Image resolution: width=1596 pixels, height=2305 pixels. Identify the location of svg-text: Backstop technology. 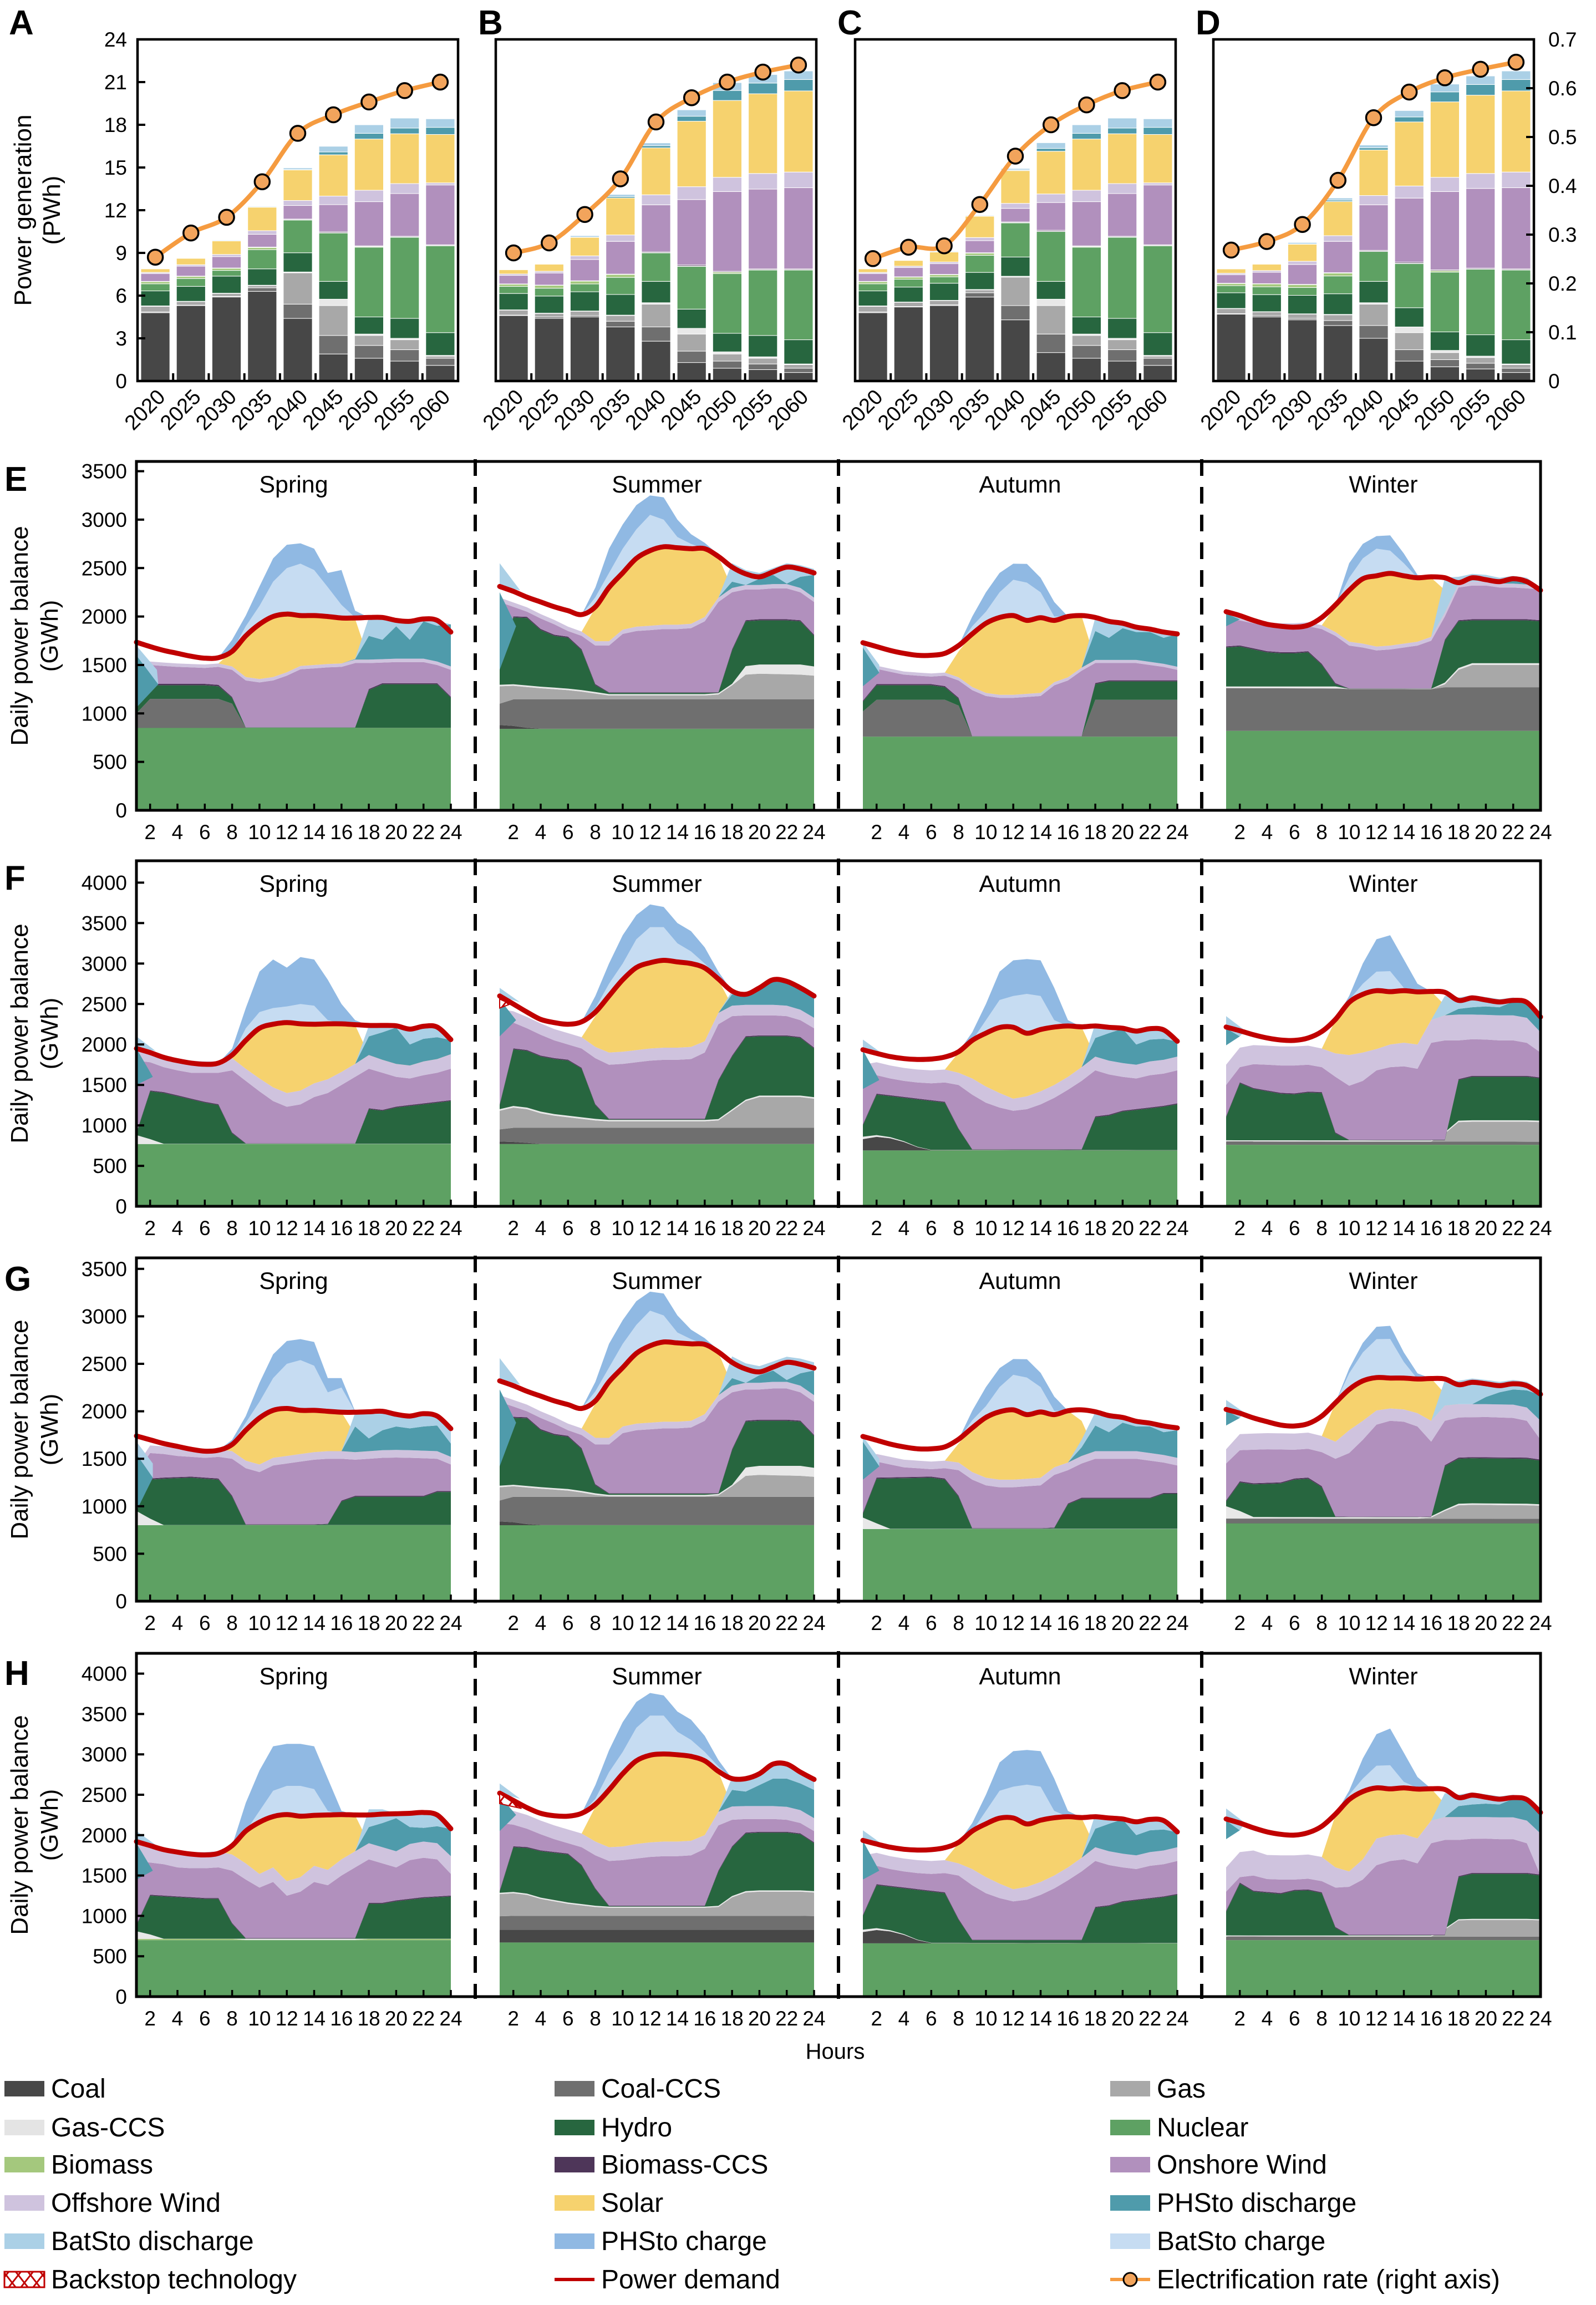
(174, 2279).